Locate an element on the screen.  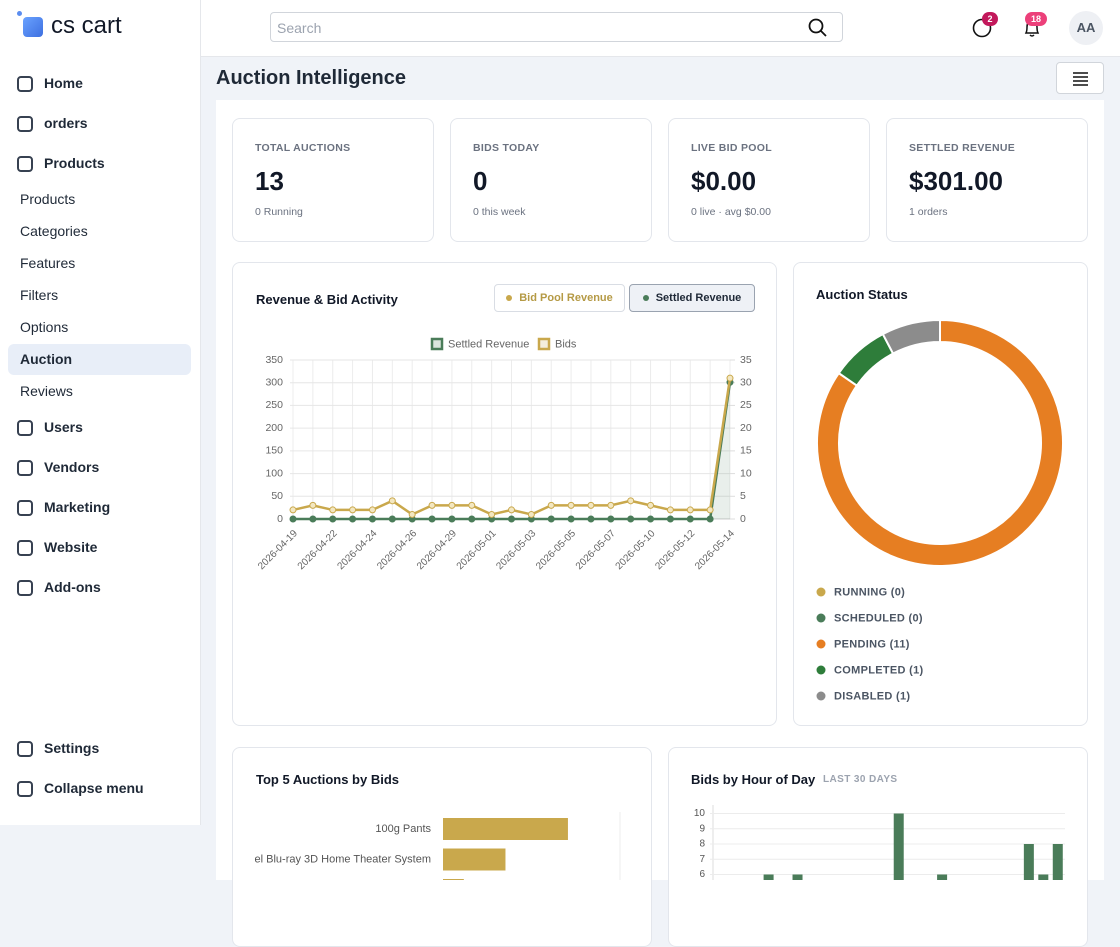
kpi-note: 0 Running is located at coordinates (279, 212).